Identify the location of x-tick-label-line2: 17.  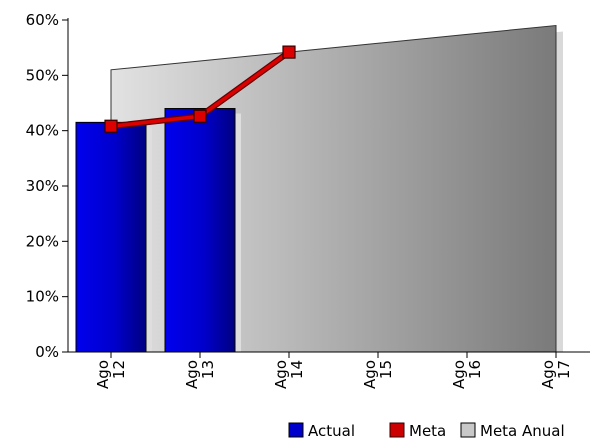
(564, 369).